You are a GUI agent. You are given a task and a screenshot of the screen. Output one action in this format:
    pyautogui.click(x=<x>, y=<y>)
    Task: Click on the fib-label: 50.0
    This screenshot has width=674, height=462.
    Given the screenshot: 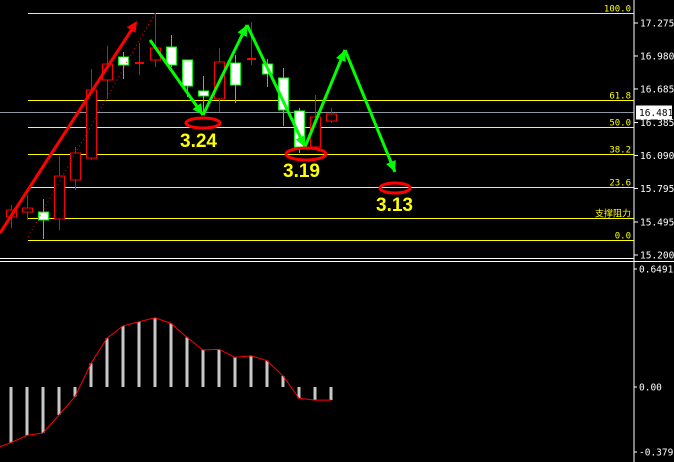 What is the action you would take?
    pyautogui.click(x=620, y=124)
    